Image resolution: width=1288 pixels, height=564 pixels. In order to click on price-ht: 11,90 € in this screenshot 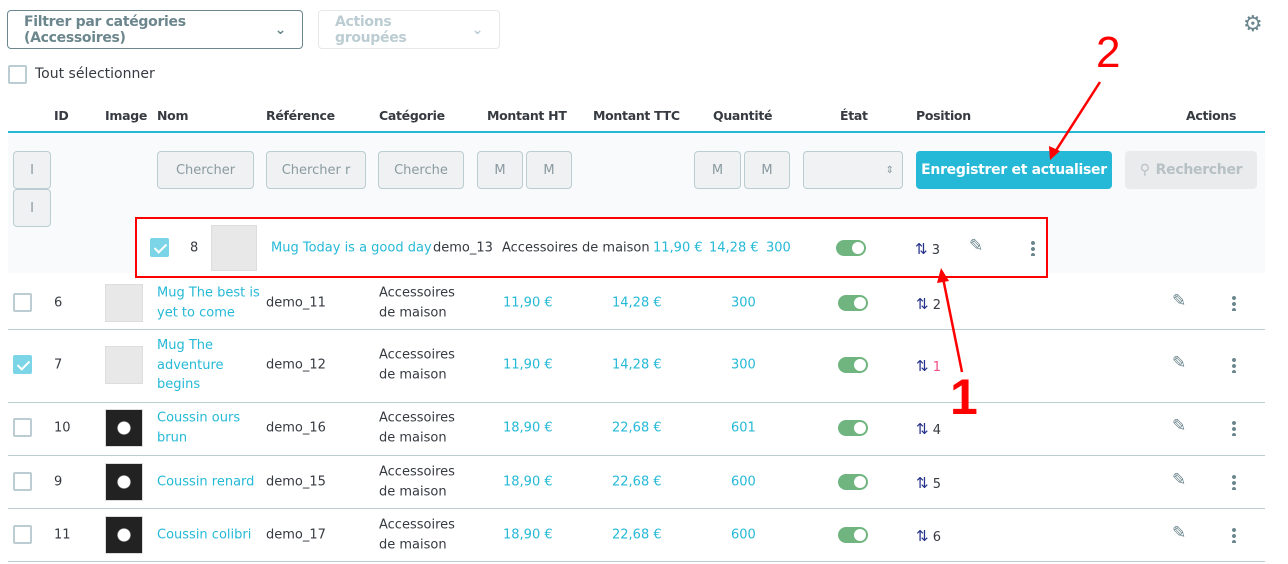, I will do `click(528, 365)`.